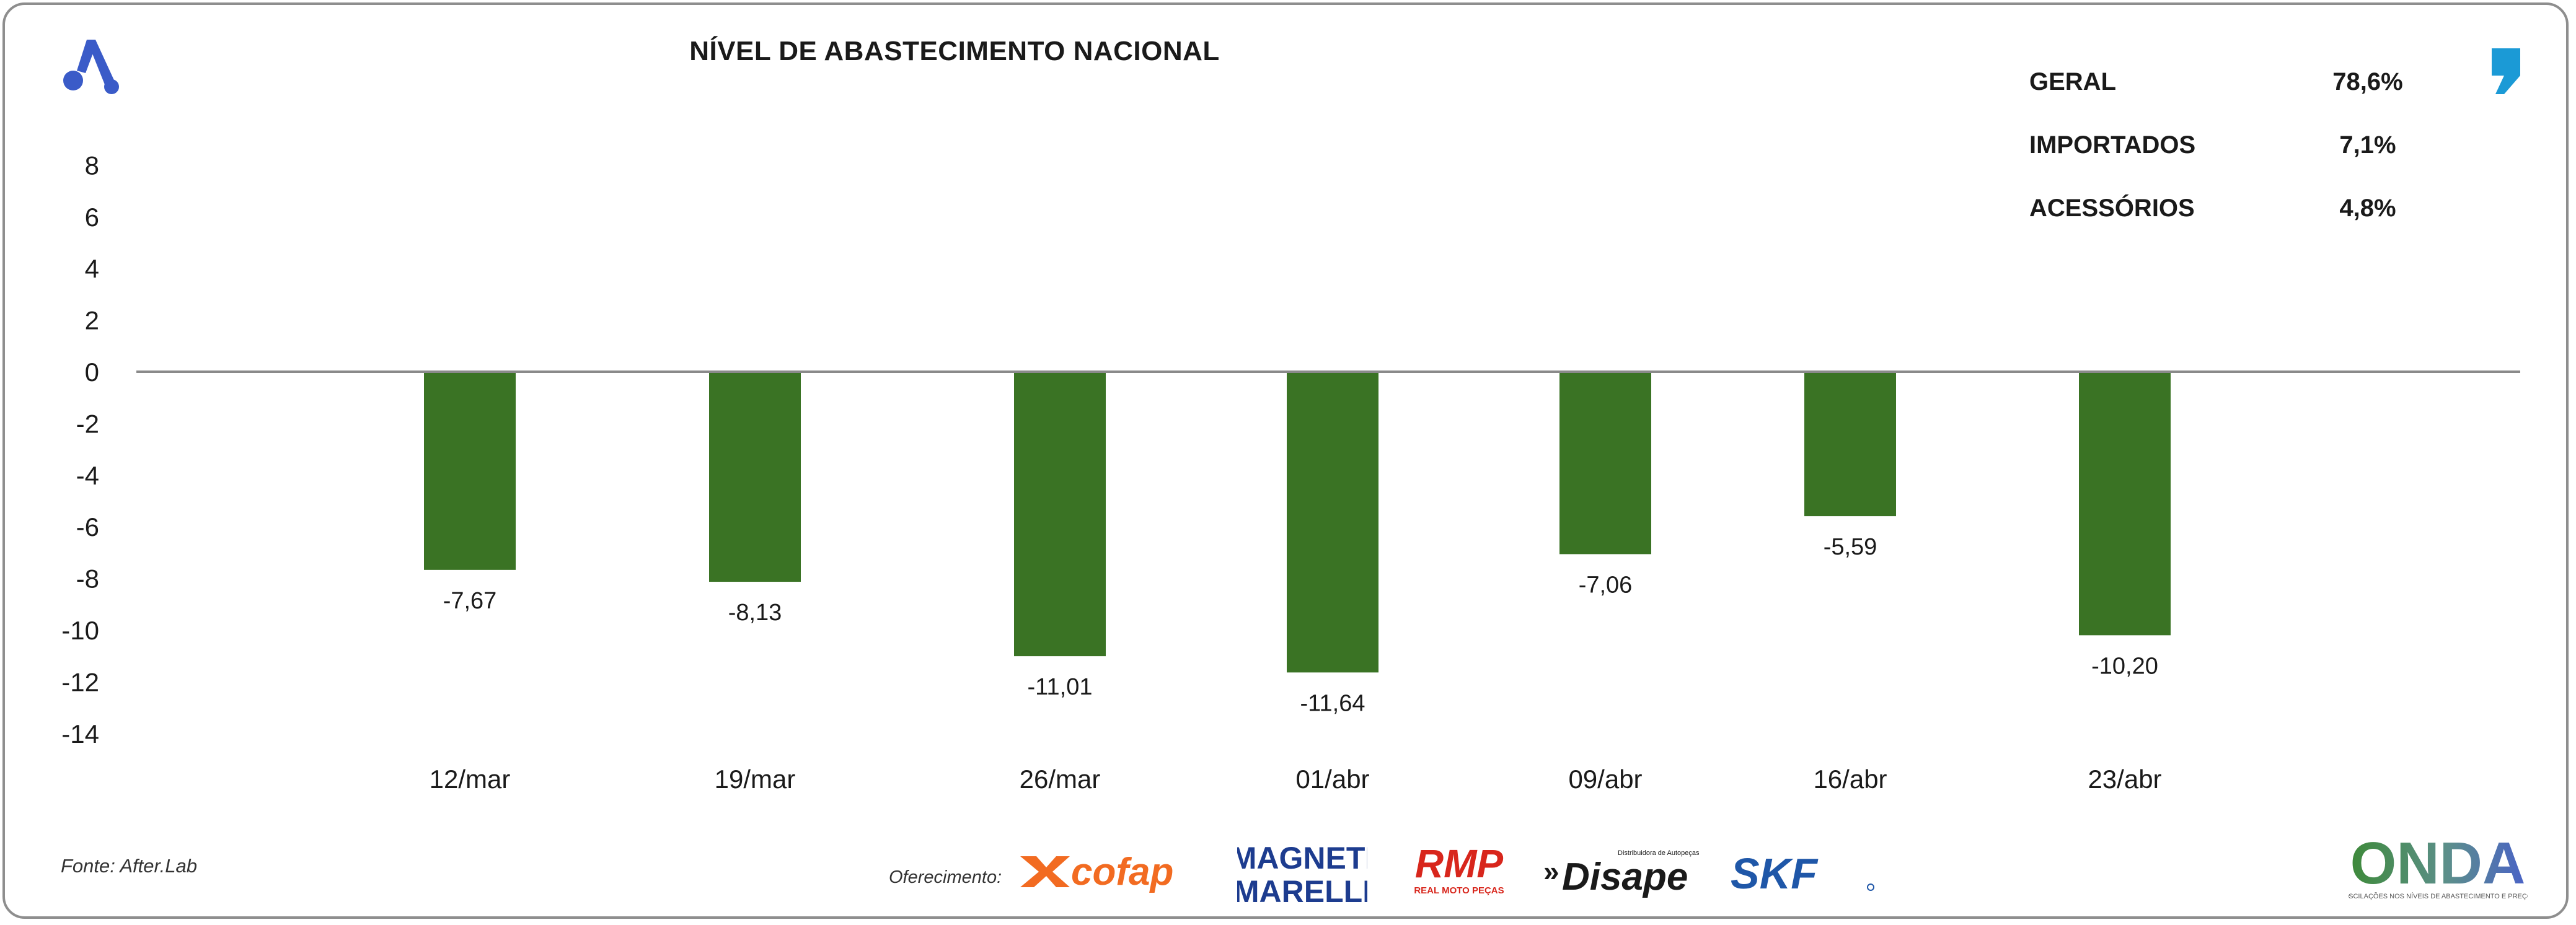 This screenshot has width=2576, height=925. I want to click on a-logo-icon, so click(91, 67).